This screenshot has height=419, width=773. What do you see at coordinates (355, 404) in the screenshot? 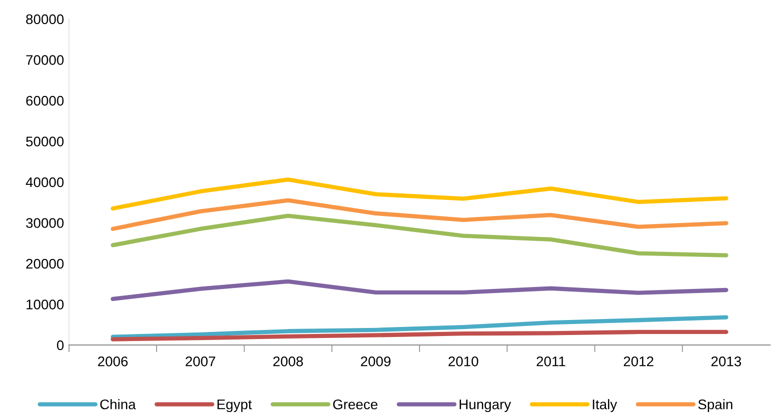
I see `legend-label: Greece` at bounding box center [355, 404].